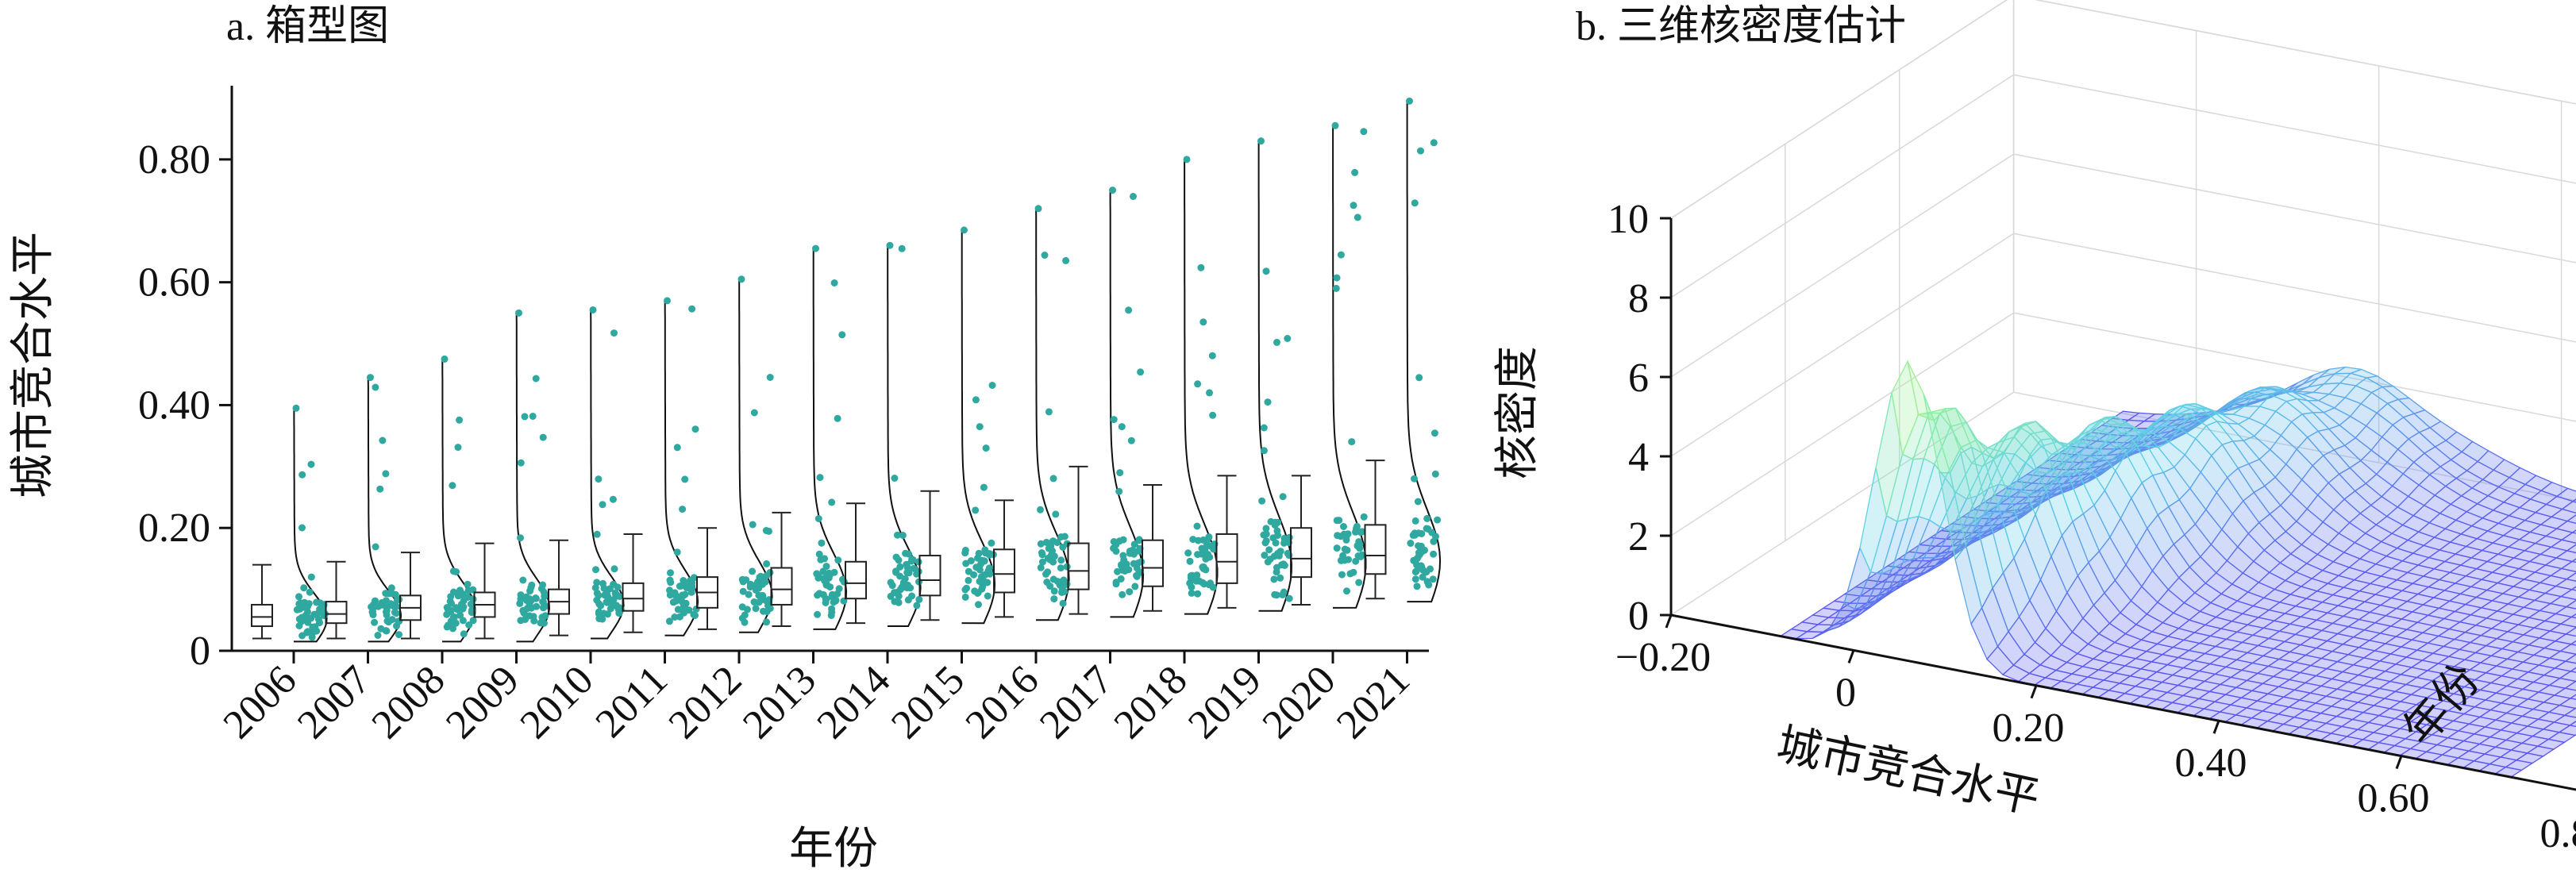 The height and width of the screenshot is (873, 2576). What do you see at coordinates (1638, 457) in the screenshot?
I see `z-tick-label: 4` at bounding box center [1638, 457].